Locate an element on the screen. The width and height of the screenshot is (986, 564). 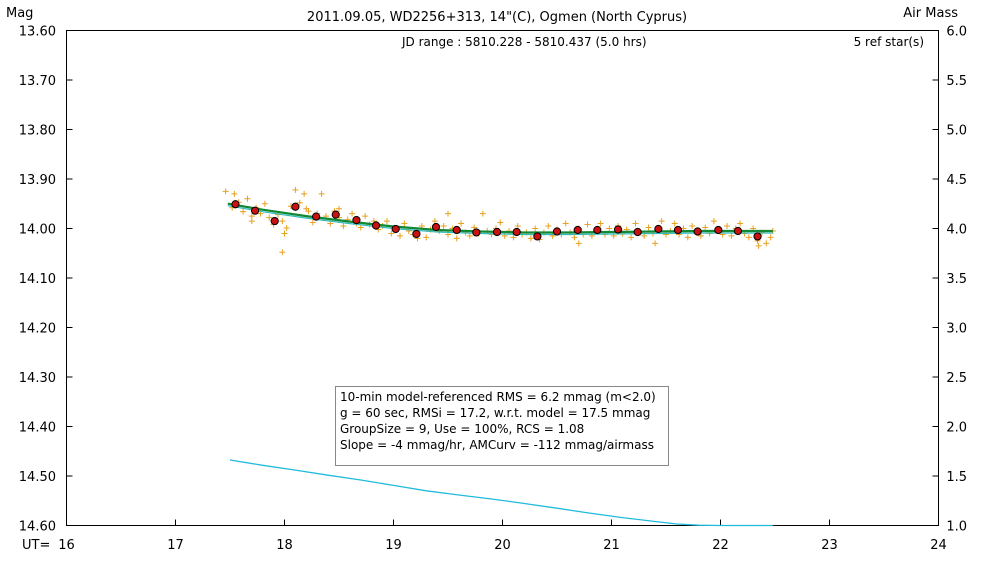
y-left-tick-label: 14.00 is located at coordinates (37, 230).